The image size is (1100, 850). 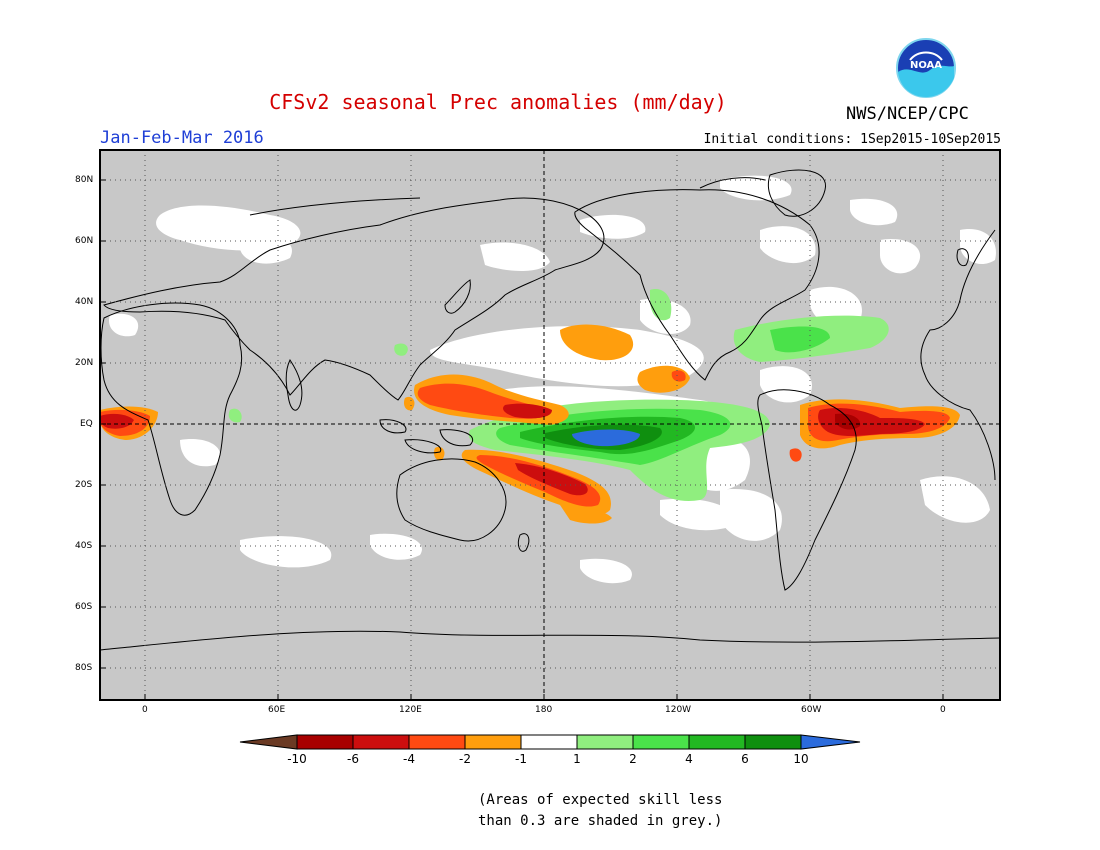 I want to click on lon-tick-120e: 120E, so click(x=410, y=710).